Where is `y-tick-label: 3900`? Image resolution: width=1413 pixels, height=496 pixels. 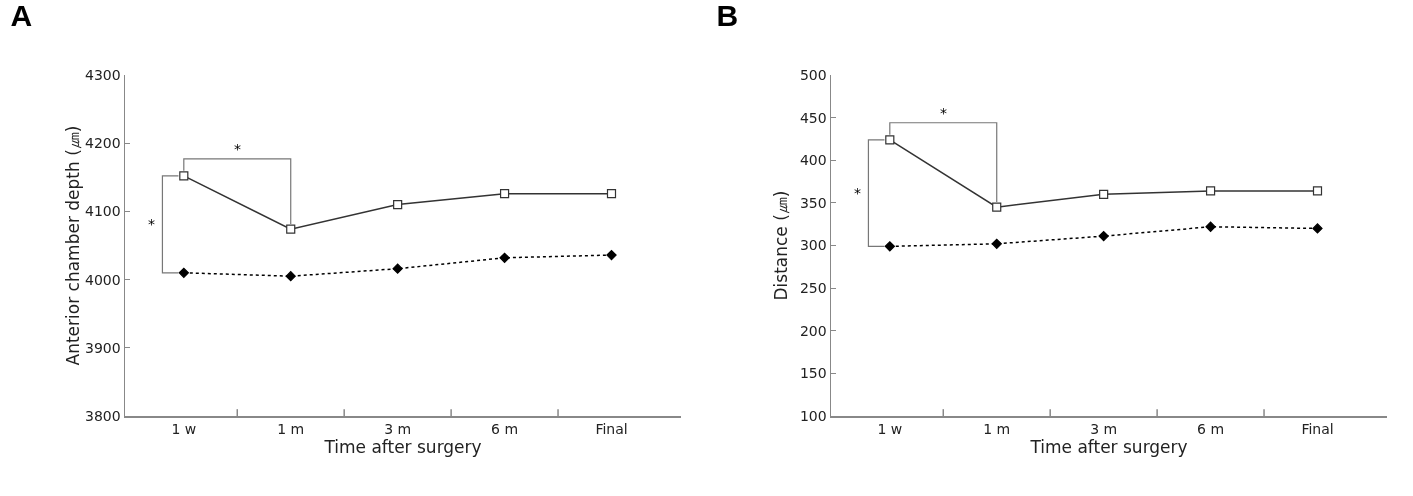 y-tick-label: 3900 is located at coordinates (103, 347).